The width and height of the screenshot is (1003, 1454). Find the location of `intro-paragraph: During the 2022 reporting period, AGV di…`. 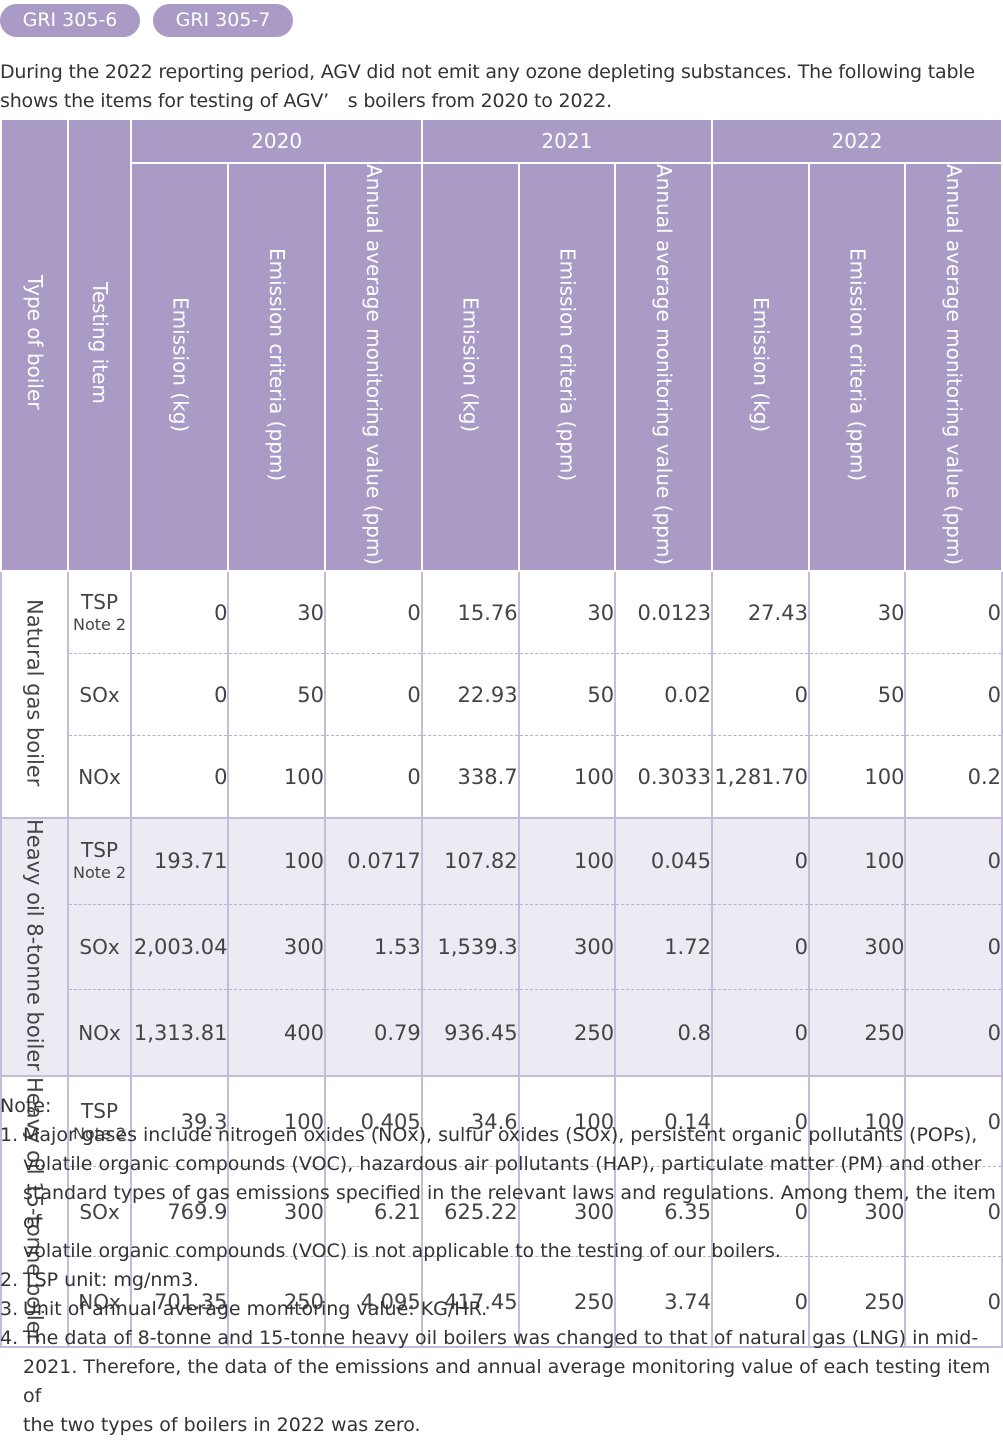

intro-paragraph: During the 2022 reporting period, AGV di… is located at coordinates (501, 87).